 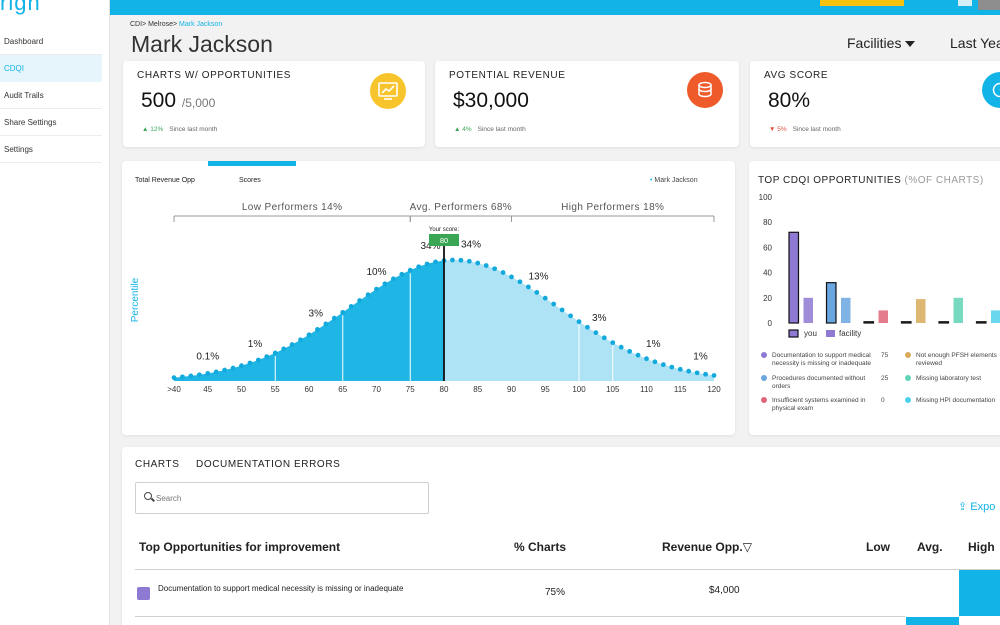 What do you see at coordinates (178, 101) in the screenshot?
I see `stat-value: 500 /5,000` at bounding box center [178, 101].